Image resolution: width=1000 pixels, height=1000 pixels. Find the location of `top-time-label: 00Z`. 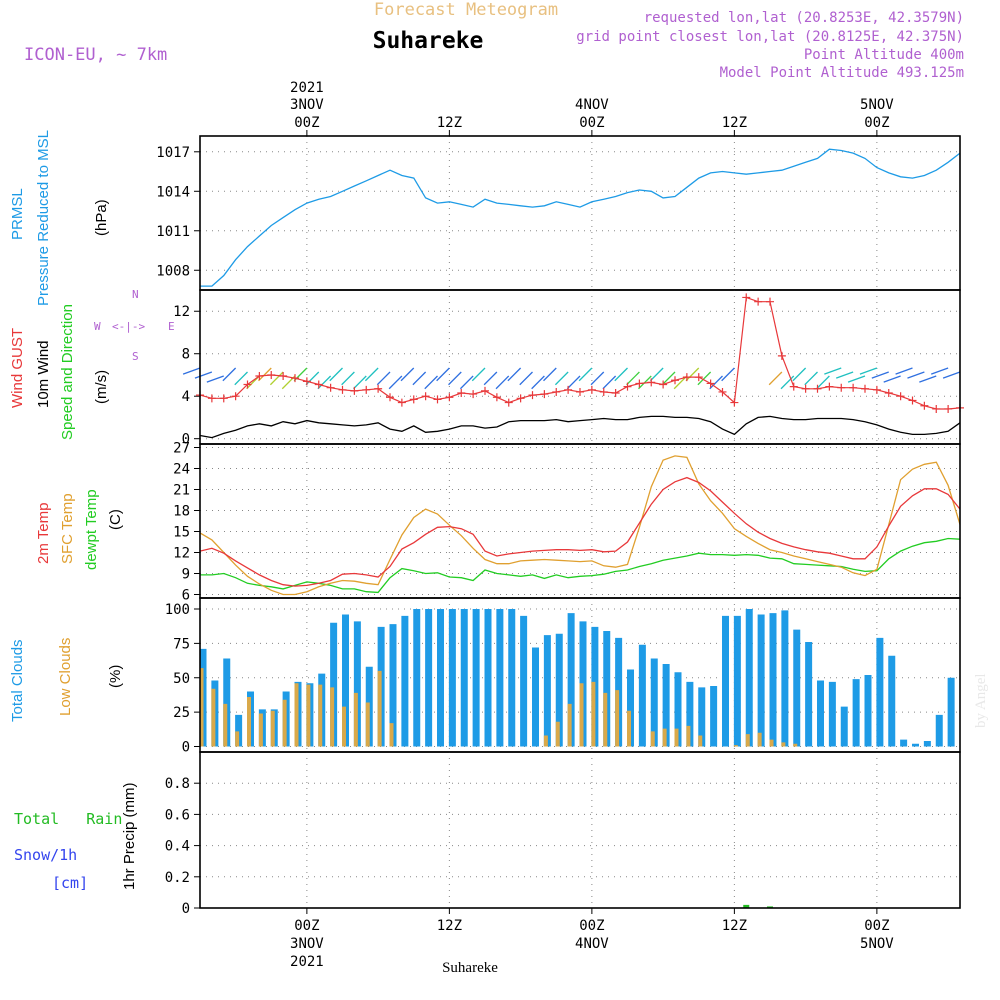

top-time-label: 00Z is located at coordinates (306, 123).